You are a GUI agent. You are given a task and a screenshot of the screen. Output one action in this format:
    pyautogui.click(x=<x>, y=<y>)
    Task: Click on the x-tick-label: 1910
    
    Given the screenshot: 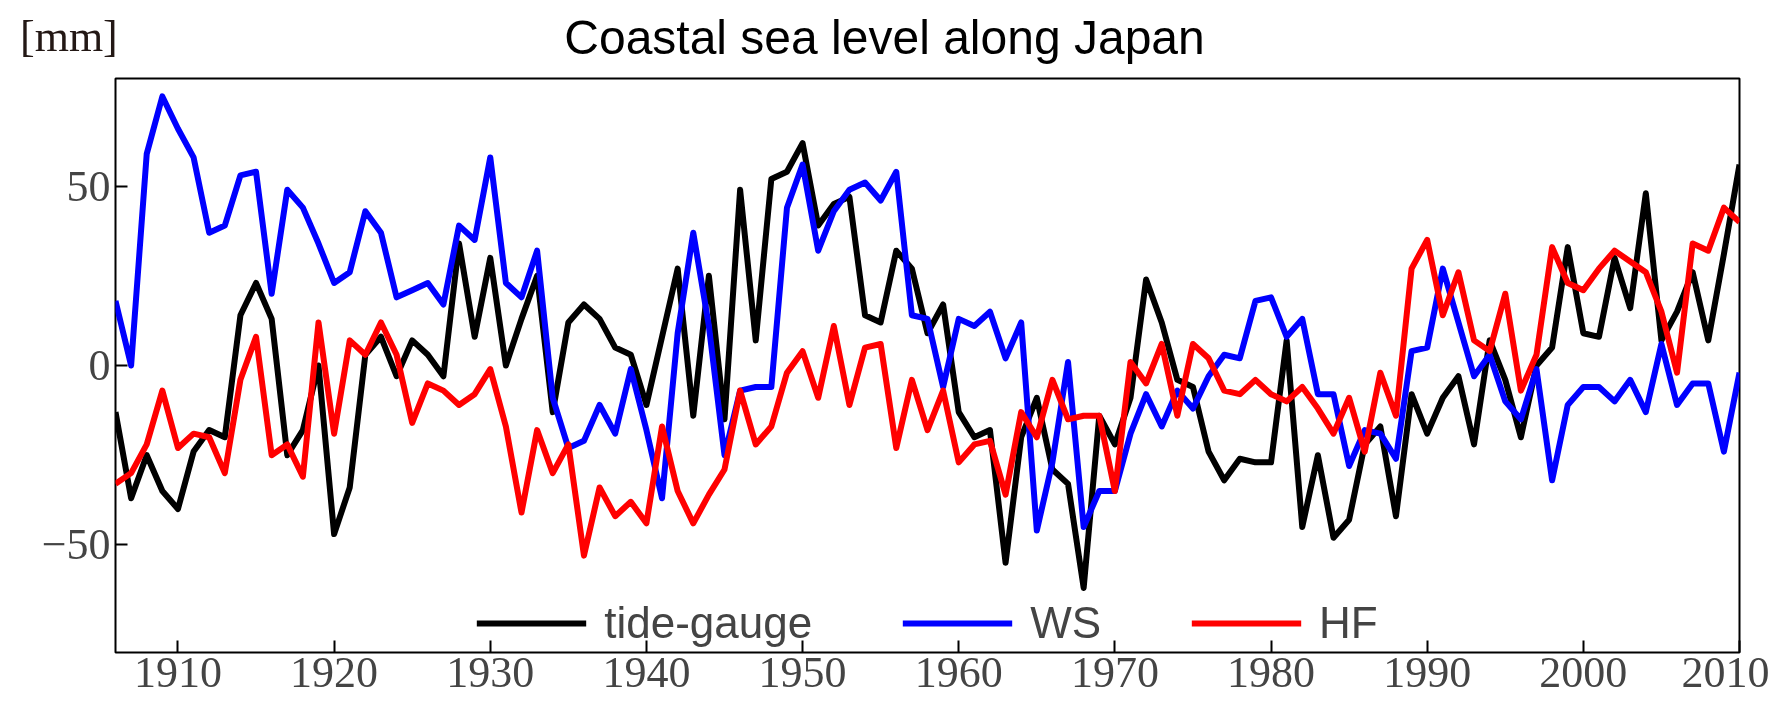 What is the action you would take?
    pyautogui.click(x=177, y=672)
    